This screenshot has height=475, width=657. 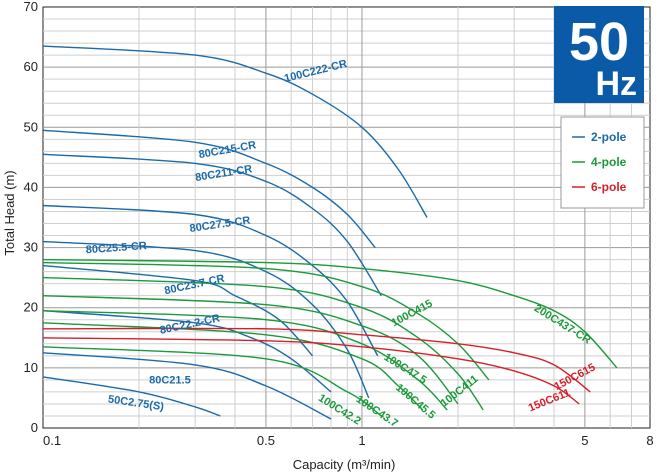 I want to click on x-tick-label: 8, so click(x=649, y=440).